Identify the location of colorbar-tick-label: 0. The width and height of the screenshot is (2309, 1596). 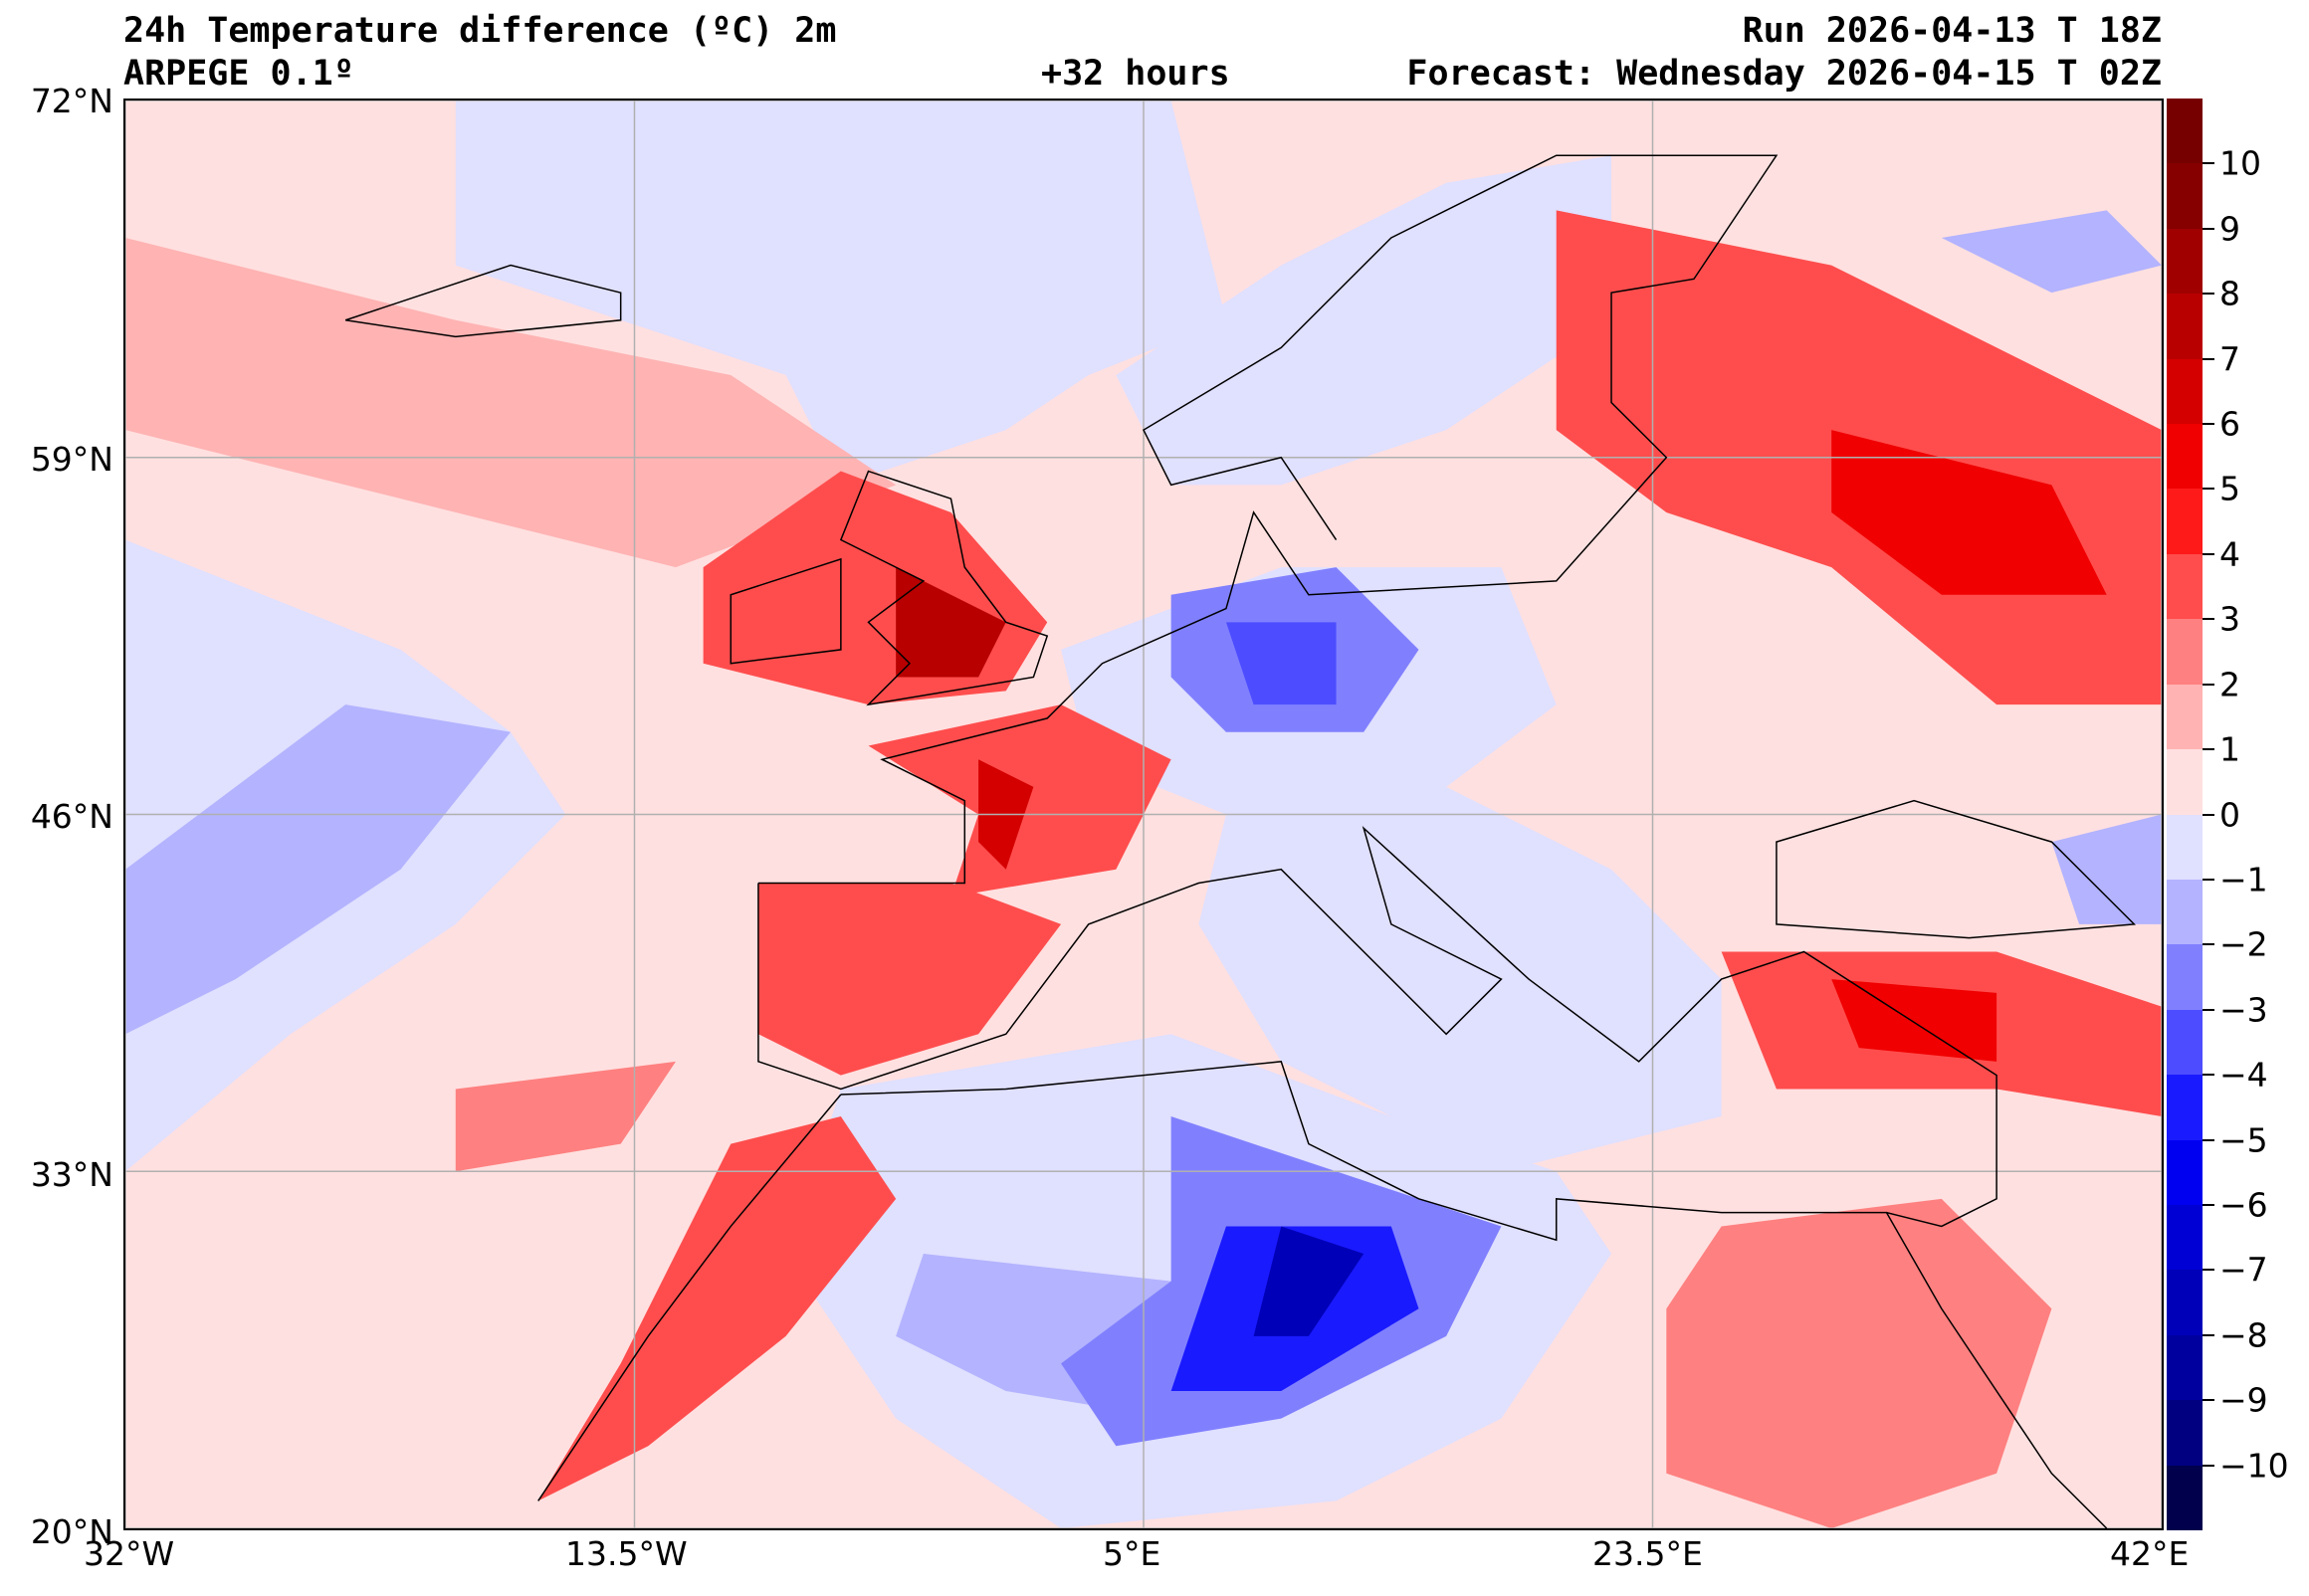
(2229, 814).